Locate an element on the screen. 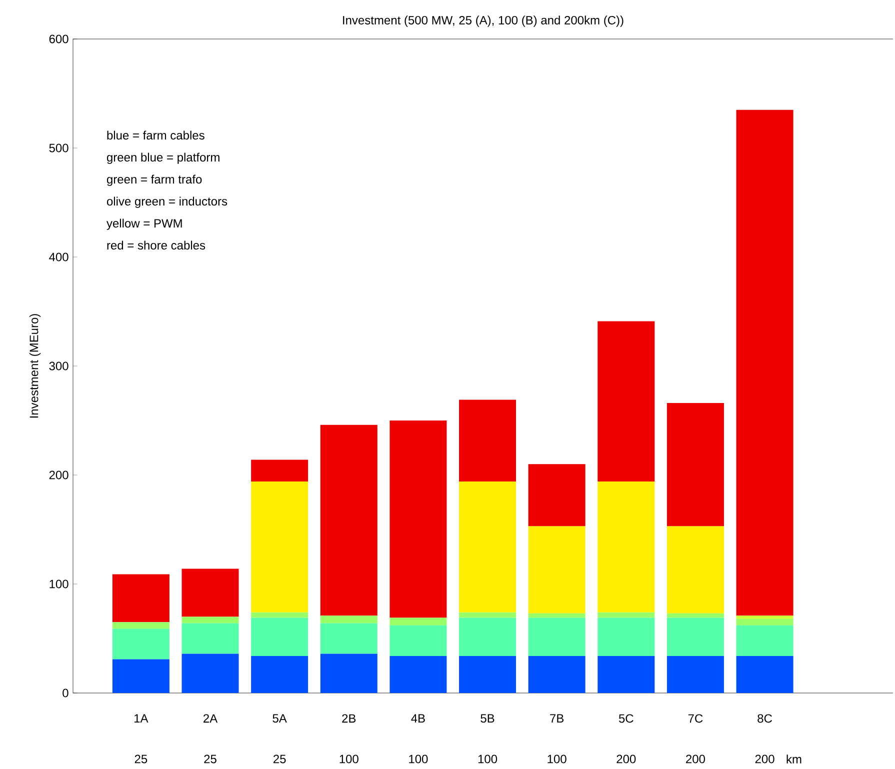 Image resolution: width=895 pixels, height=769 pixels. x-tick-label: 1A is located at coordinates (141, 718).